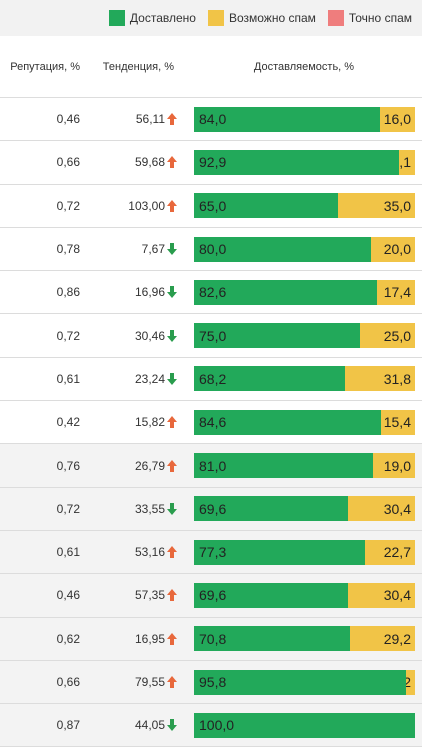  I want to click on deliverability-bar: 84,6 15,4, so click(304, 422).